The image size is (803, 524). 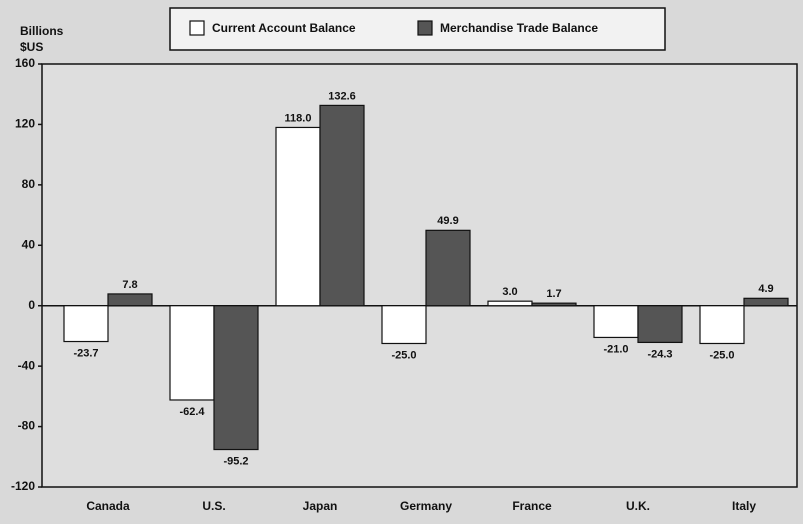 I want to click on y-tick-label: 160, so click(x=25, y=63).